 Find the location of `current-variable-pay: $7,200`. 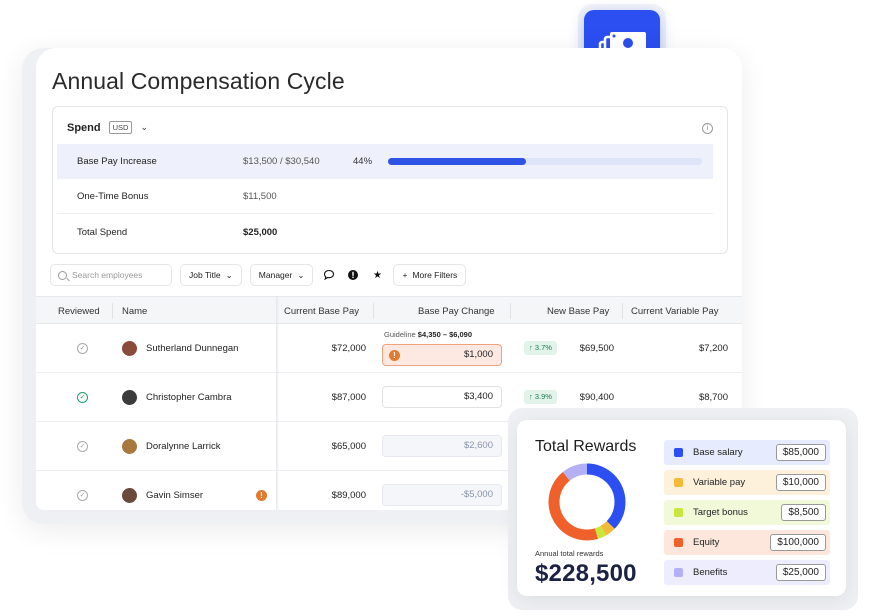

current-variable-pay: $7,200 is located at coordinates (713, 348).